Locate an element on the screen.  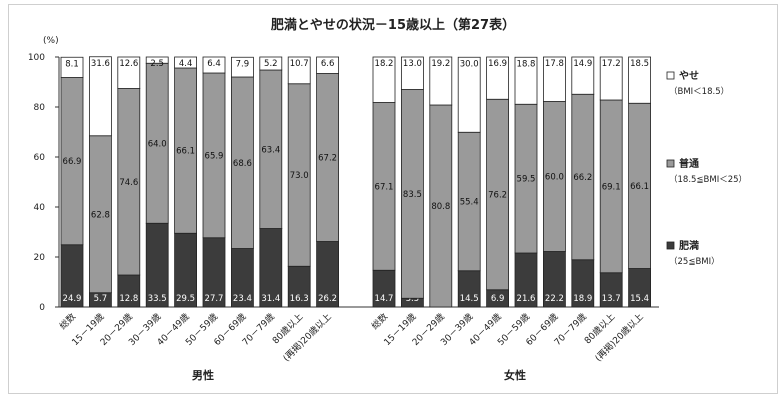
data-label-futsu: 65.9 is located at coordinates (214, 156).